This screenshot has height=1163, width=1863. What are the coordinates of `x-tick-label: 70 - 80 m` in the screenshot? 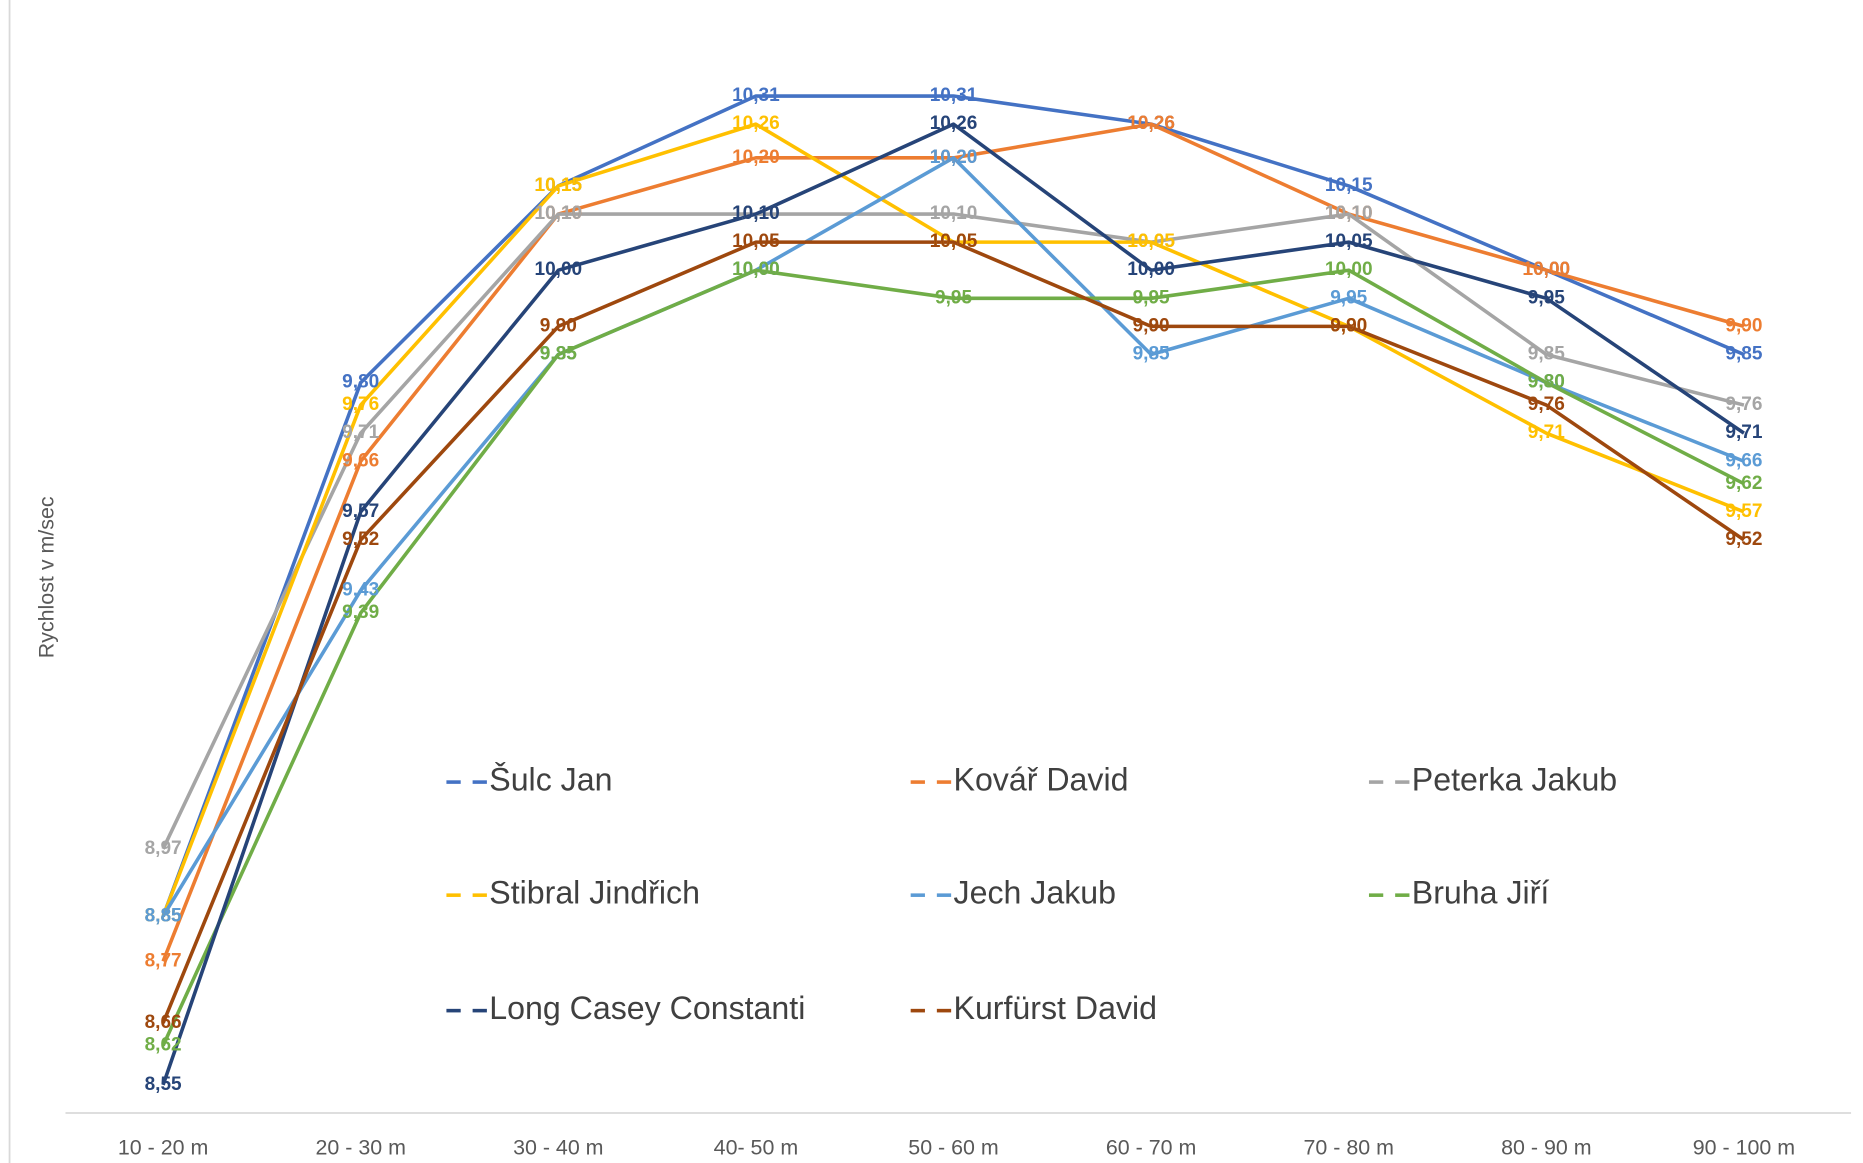 It's located at (1349, 1147).